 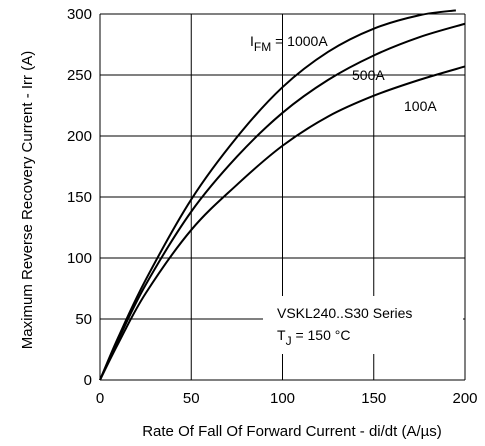 What do you see at coordinates (79, 14) in the screenshot?
I see `y-tick-label: 300` at bounding box center [79, 14].